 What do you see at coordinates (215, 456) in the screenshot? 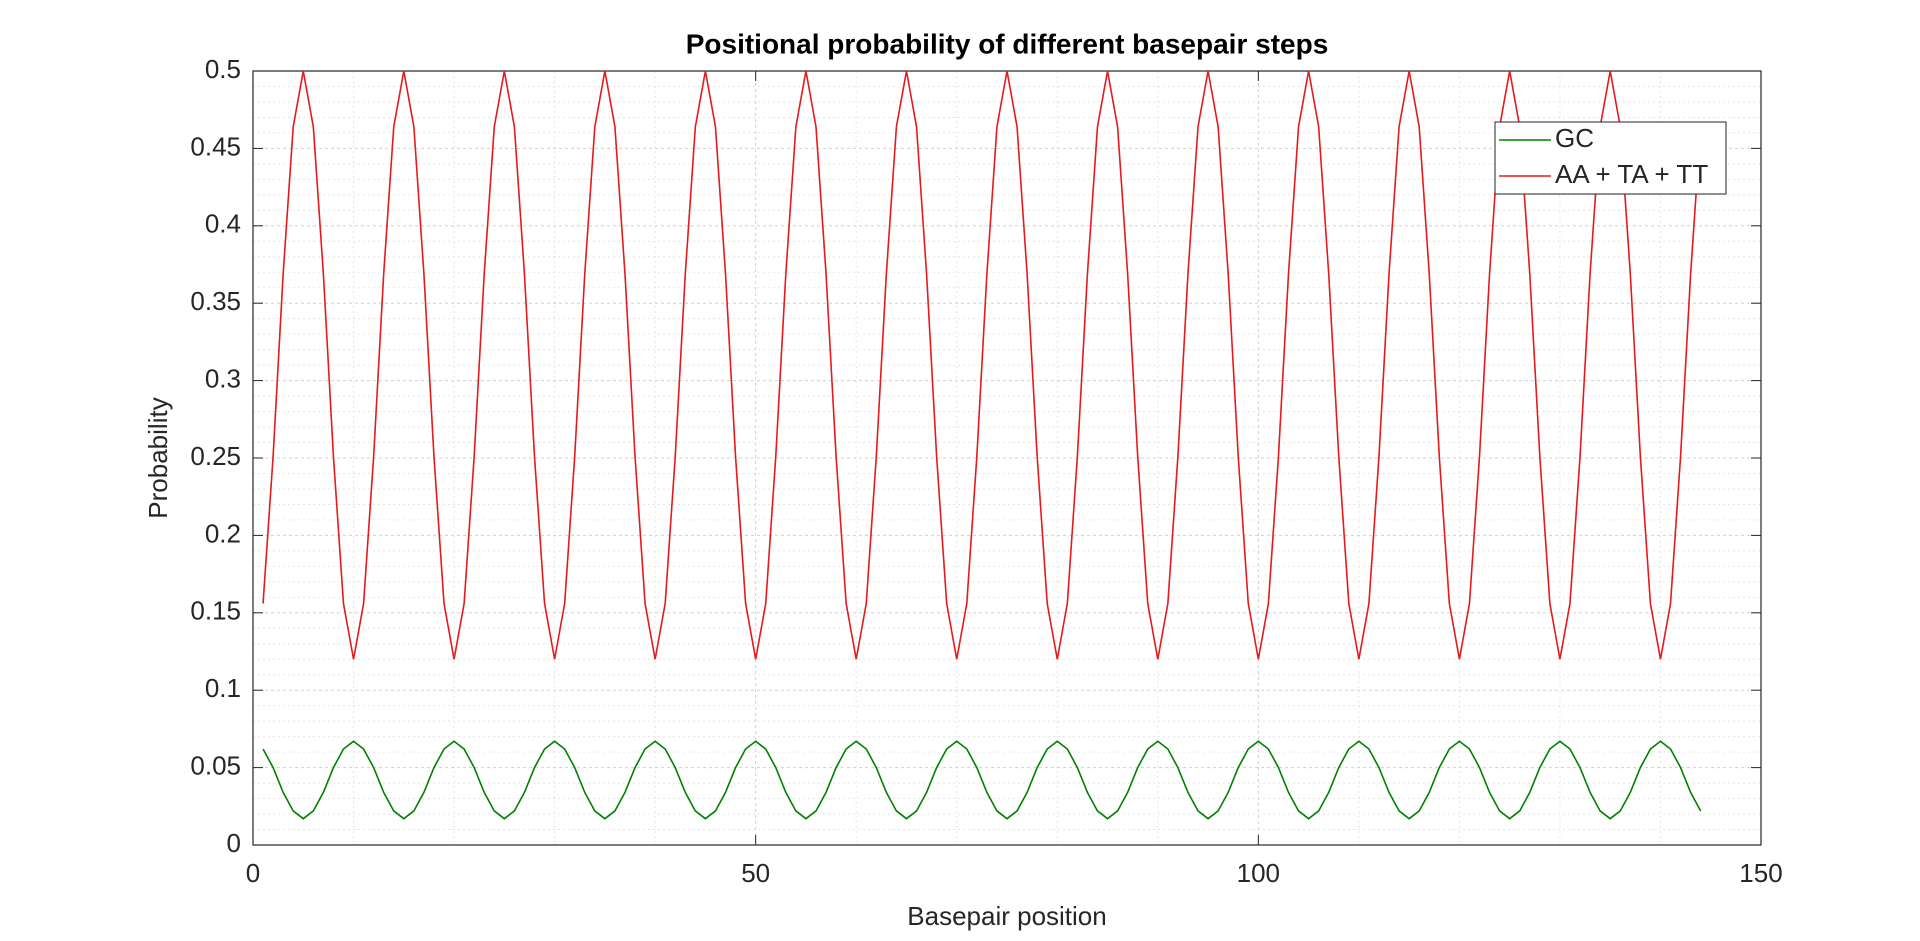
I see `y-tick-label: 0.25` at bounding box center [215, 456].